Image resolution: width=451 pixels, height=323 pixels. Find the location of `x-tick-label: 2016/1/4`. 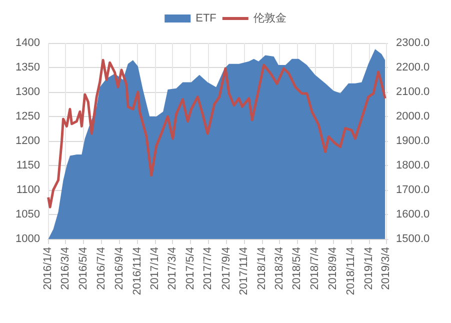

x-tick-label: 2016/1/4 is located at coordinates (48, 268).